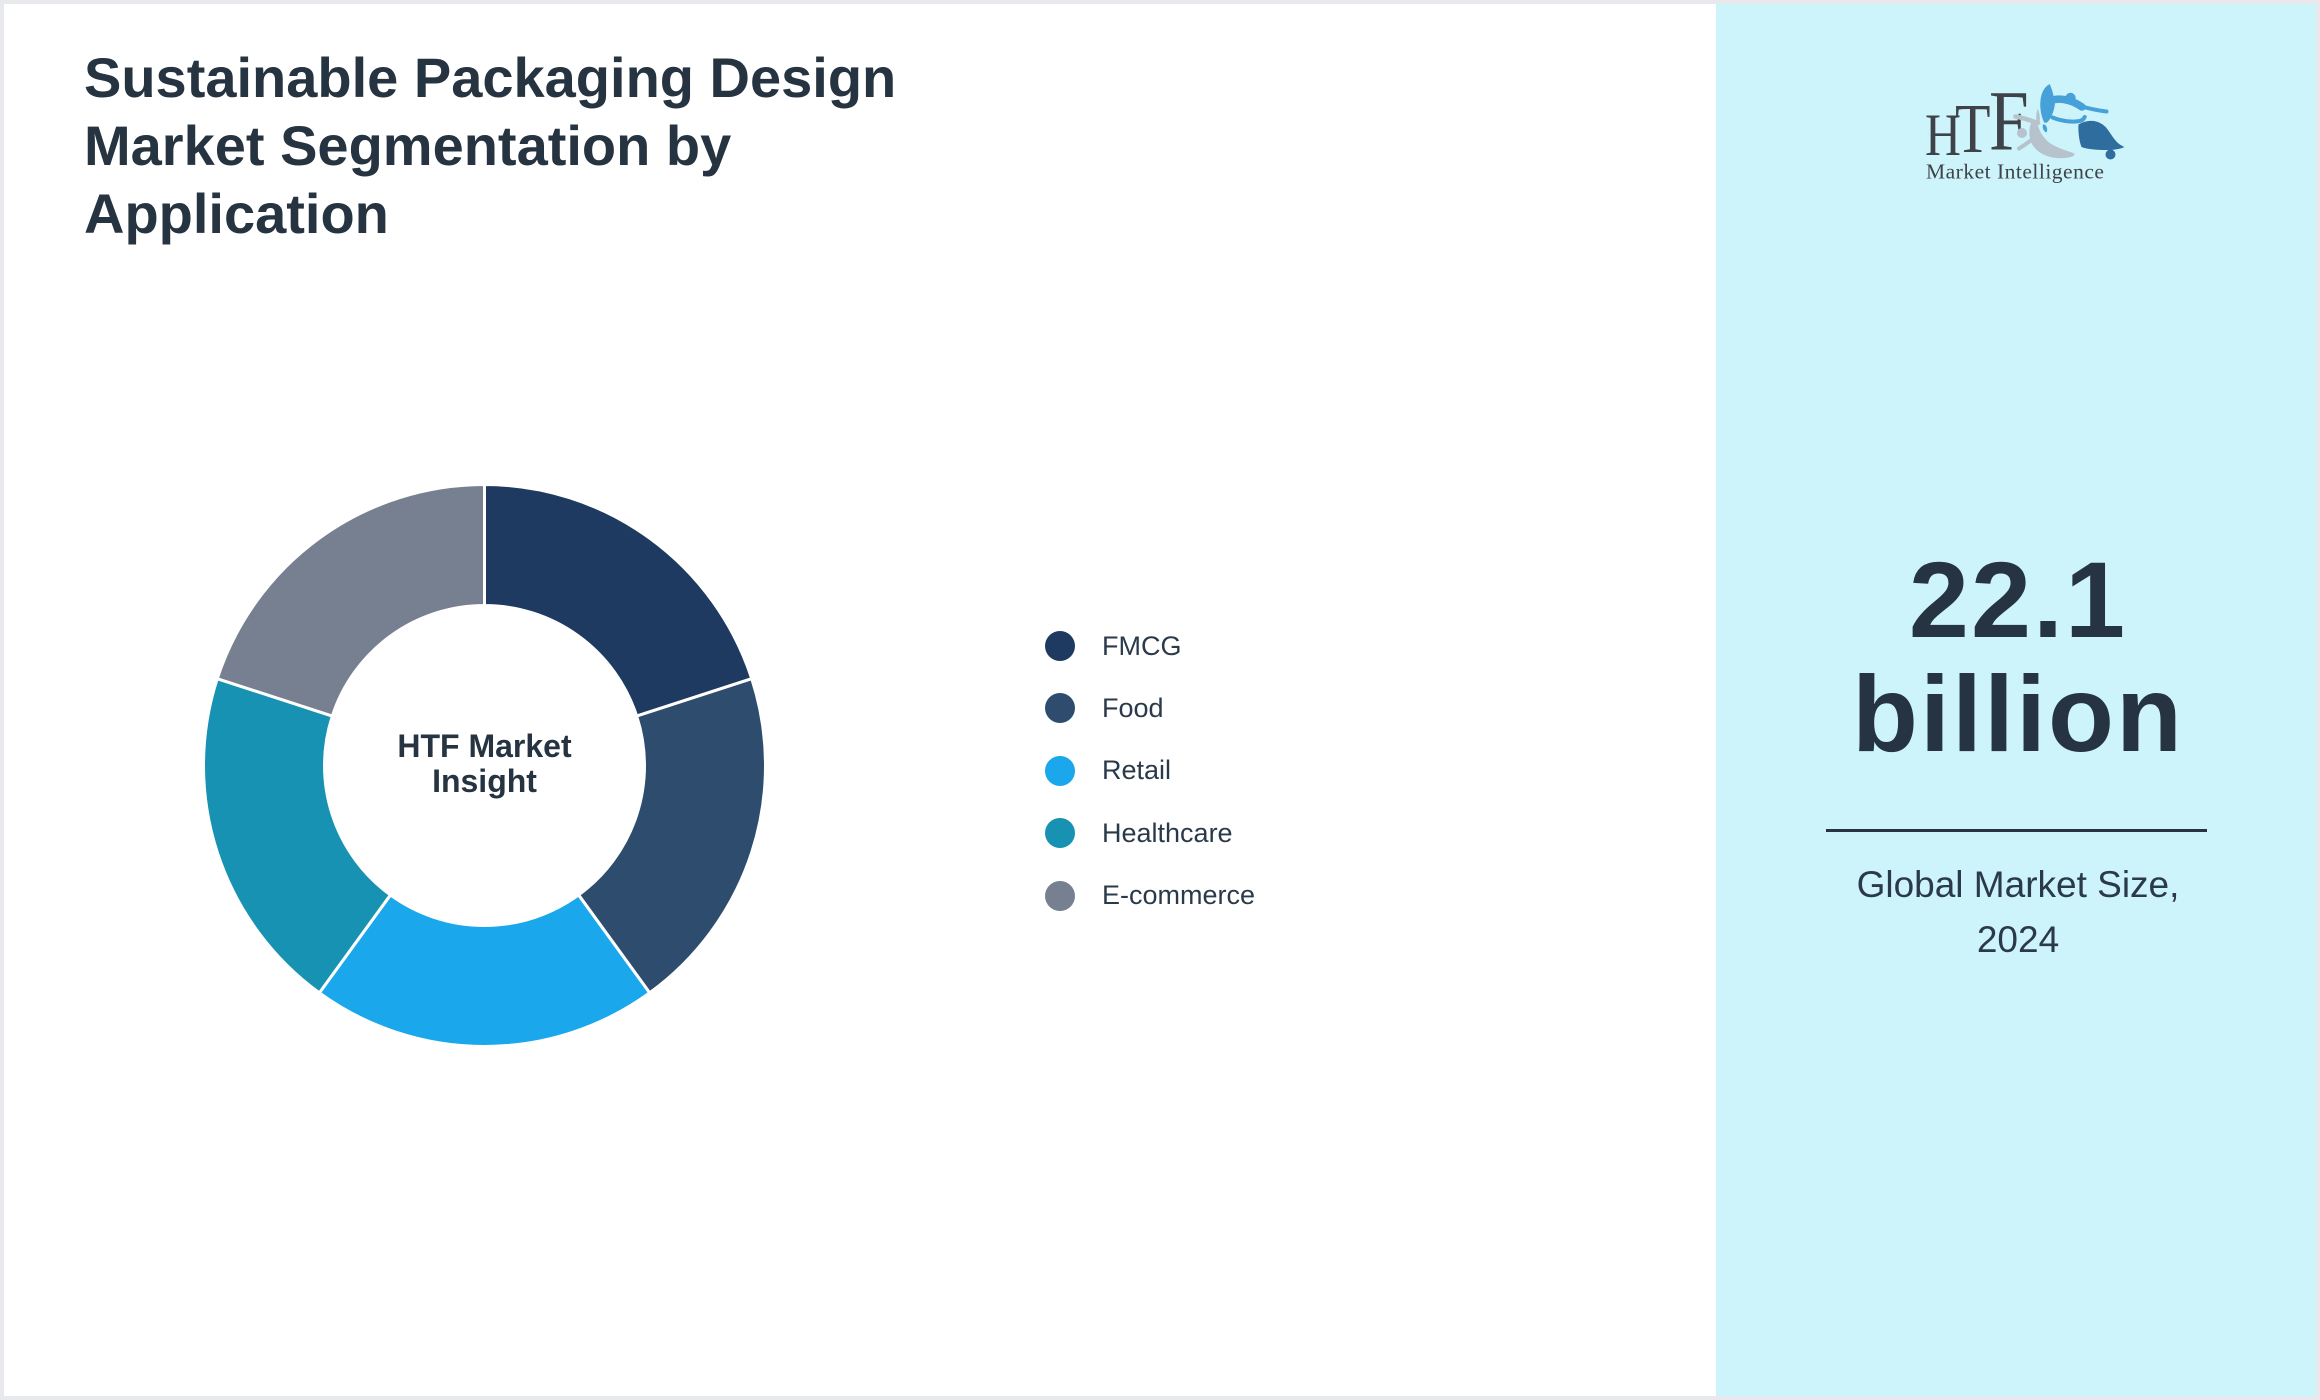  What do you see at coordinates (2009, 123) in the screenshot?
I see `svg-text: F` at bounding box center [2009, 123].